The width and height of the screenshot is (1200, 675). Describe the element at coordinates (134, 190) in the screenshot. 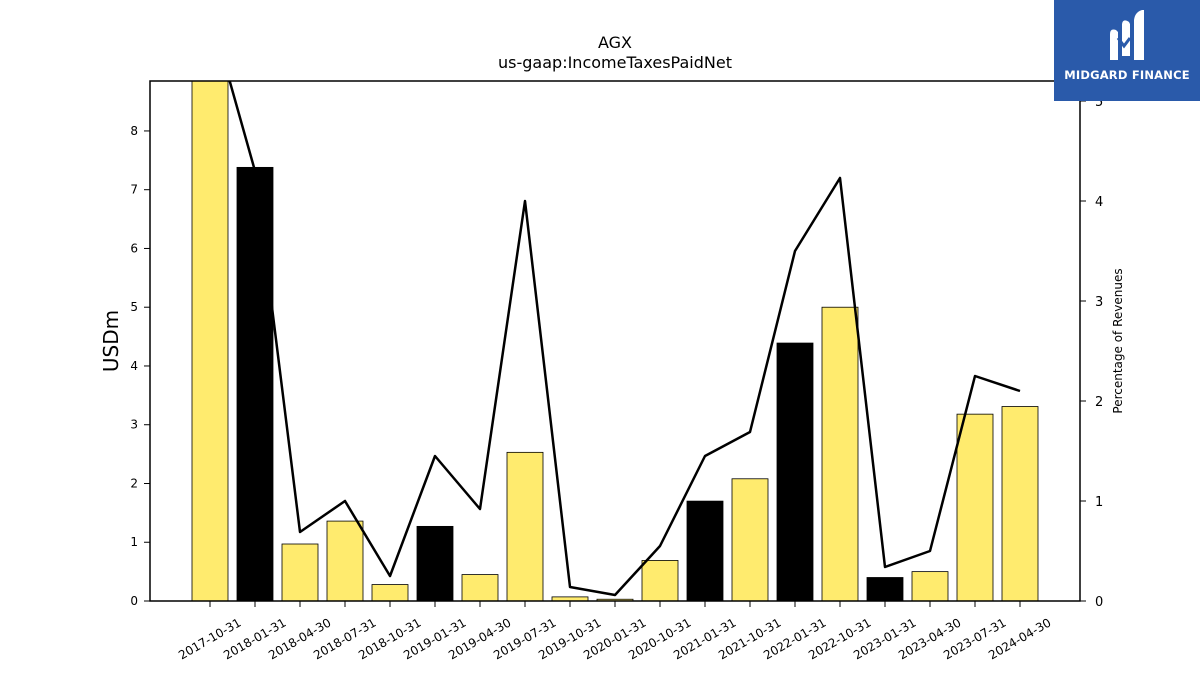

I see `y-tick-label: 7` at that location.